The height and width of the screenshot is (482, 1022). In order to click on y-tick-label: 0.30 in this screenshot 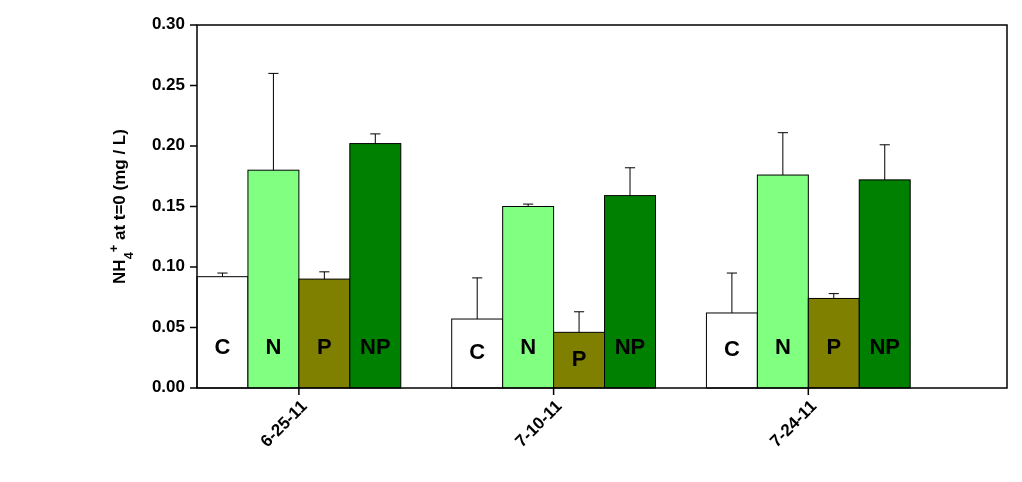, I will do `click(168, 24)`.